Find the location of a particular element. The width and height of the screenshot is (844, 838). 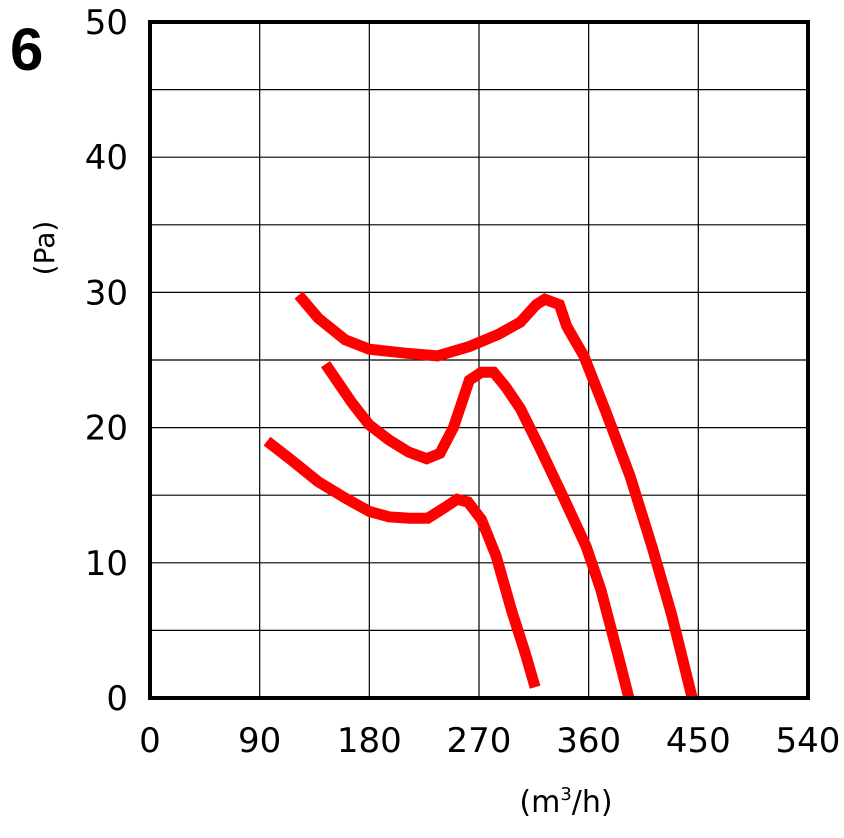

x-tick-label: 450 is located at coordinates (698, 741).